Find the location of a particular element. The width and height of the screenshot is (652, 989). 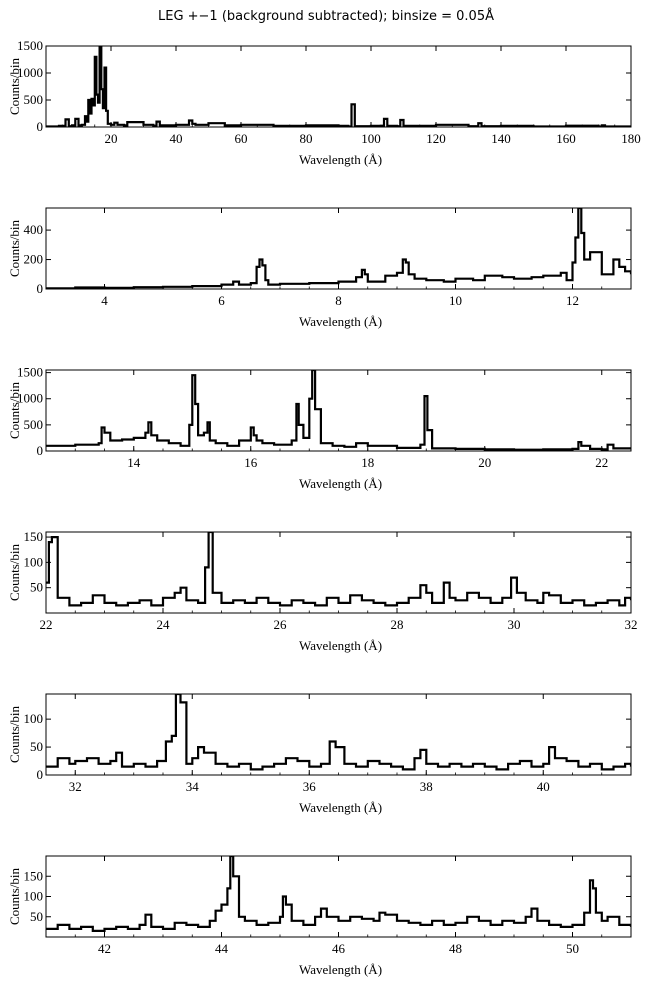

x-tick-label: 12 is located at coordinates (572, 300).